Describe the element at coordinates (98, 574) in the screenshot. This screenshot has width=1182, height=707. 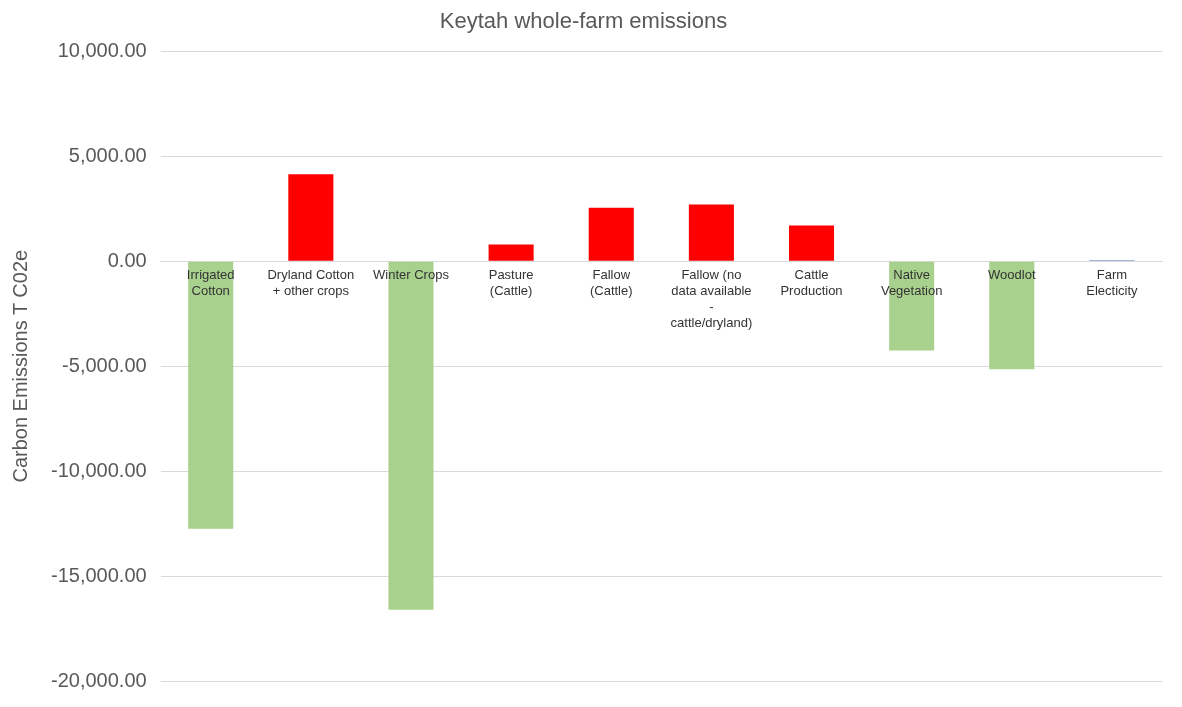
I see `y-tick-label: -15,000.00` at that location.